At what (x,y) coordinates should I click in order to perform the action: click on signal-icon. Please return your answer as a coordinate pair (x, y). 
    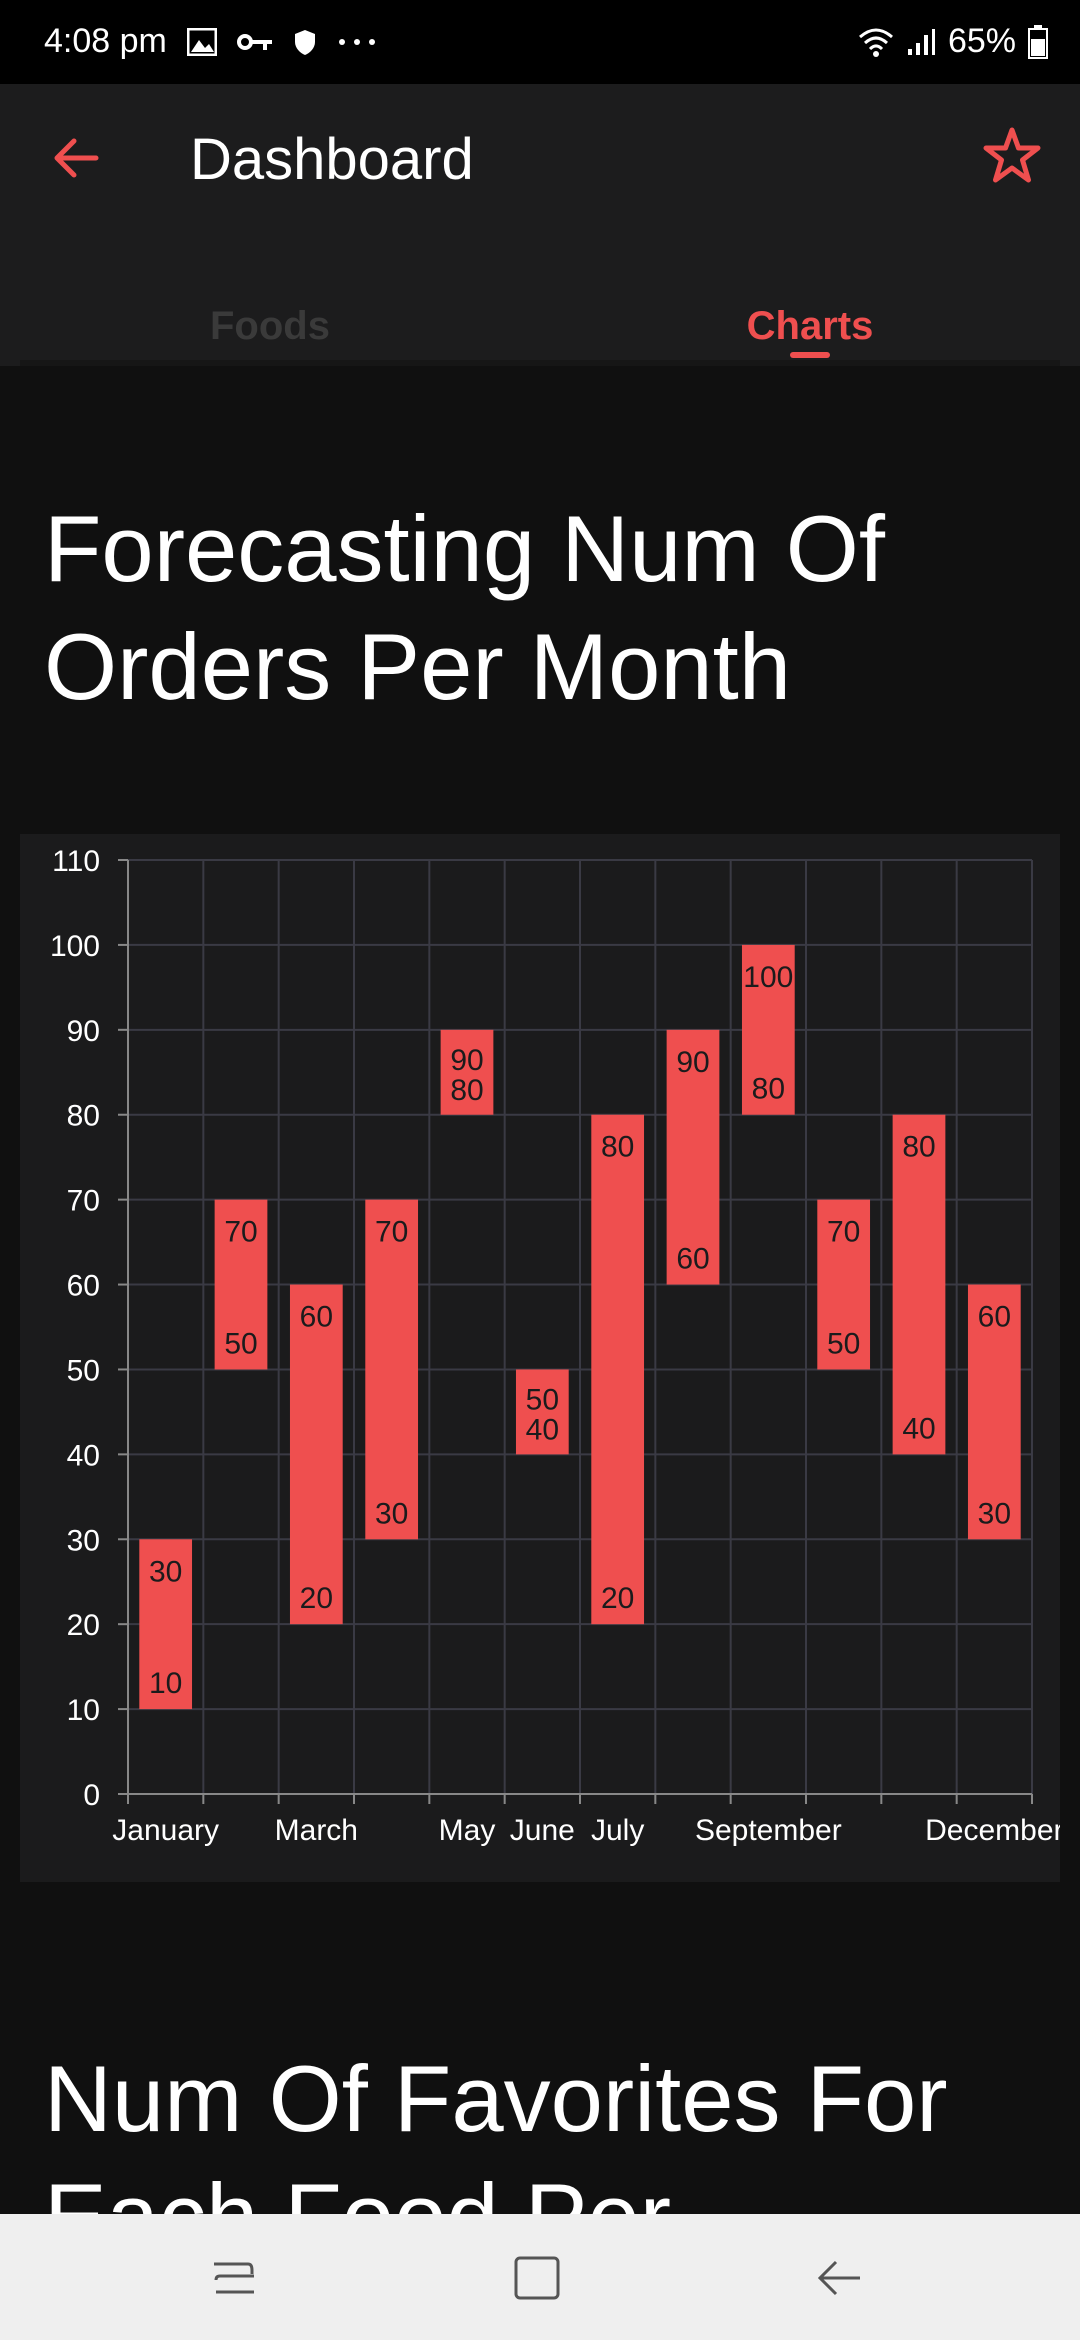
    Looking at the image, I should click on (921, 41).